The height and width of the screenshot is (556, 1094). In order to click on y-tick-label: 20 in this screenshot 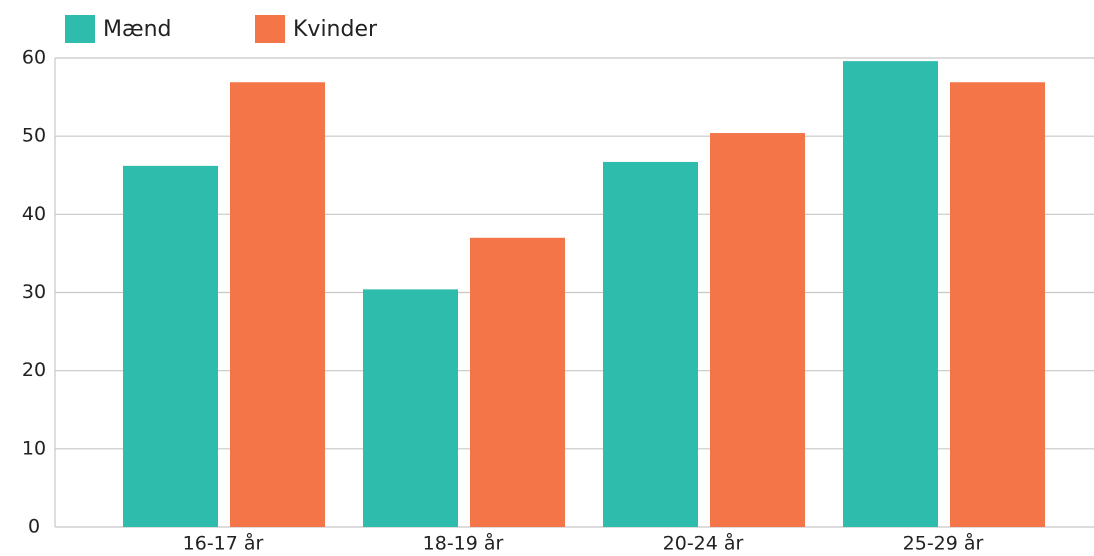, I will do `click(34, 370)`.